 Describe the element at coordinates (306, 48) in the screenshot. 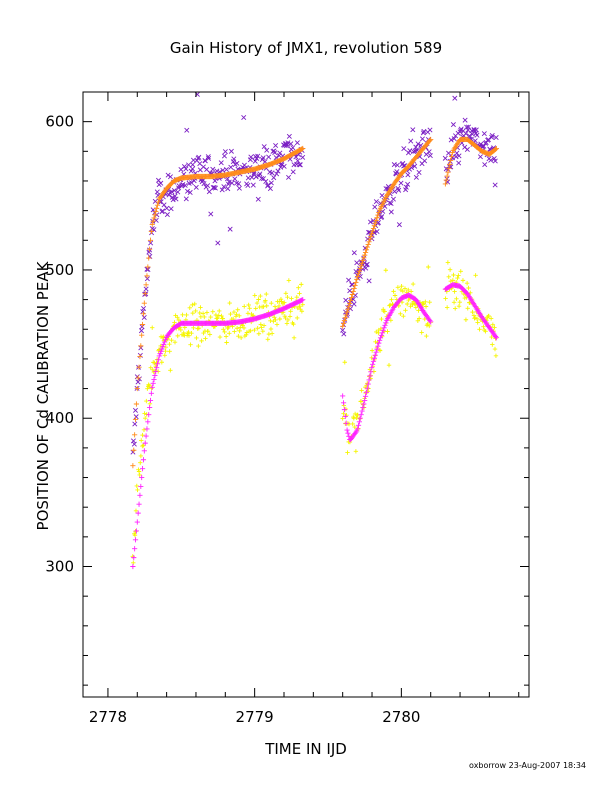

I see `chart-title: Gain History of JMX1, revolution 589` at that location.